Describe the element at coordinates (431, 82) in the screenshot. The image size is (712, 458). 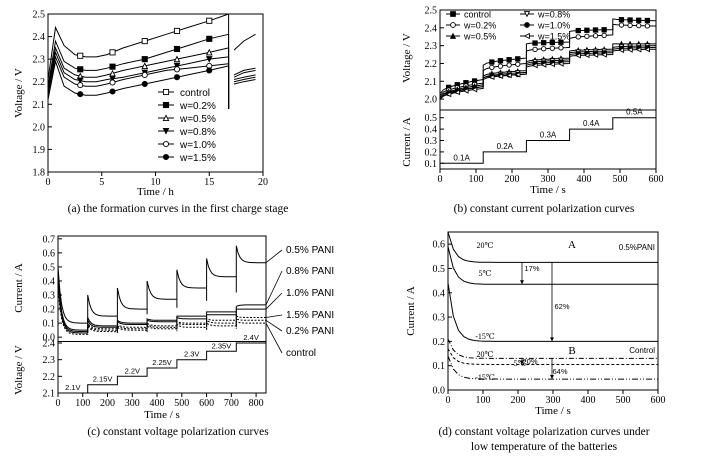
I see `panel-b-y-top-tick-label: 2.1` at that location.